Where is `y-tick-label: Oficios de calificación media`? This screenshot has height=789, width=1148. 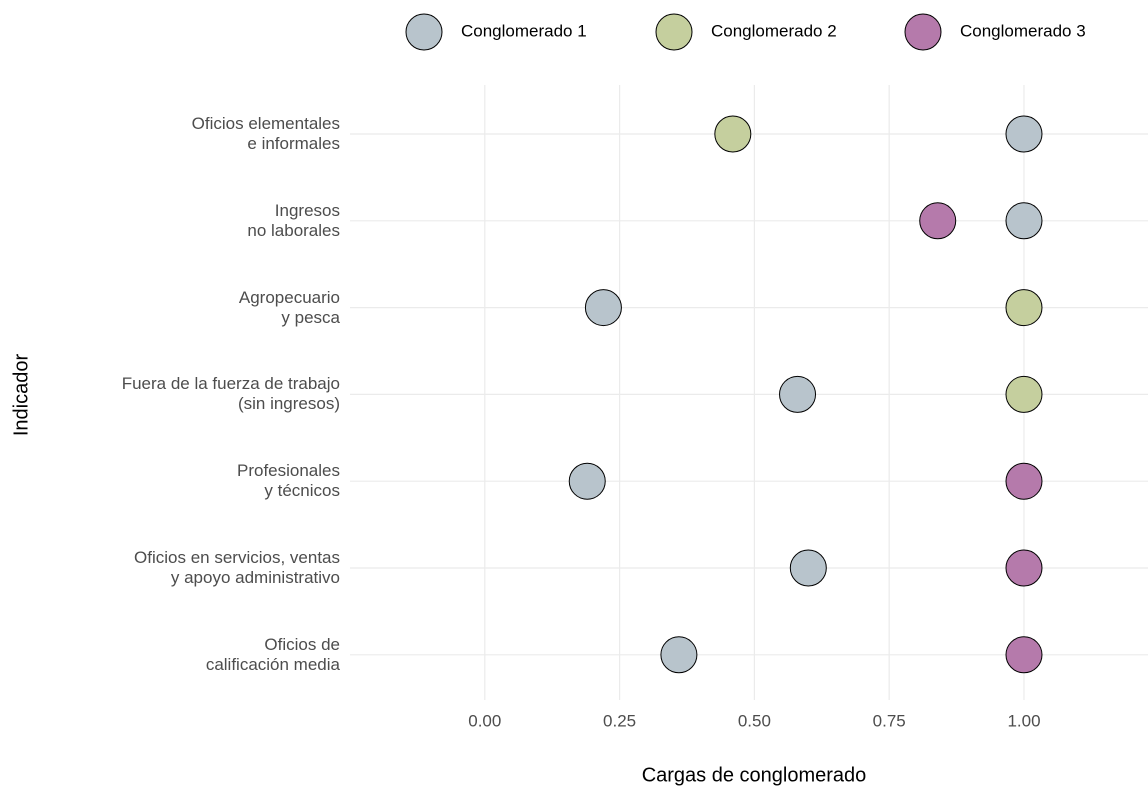 y-tick-label: Oficios de calificación media is located at coordinates (272, 654).